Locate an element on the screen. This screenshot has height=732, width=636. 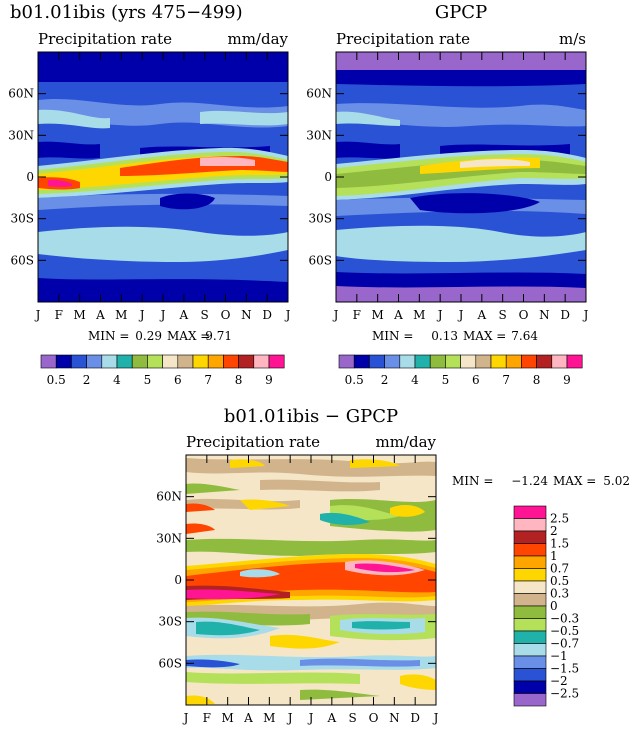
x-tick-label: N is located at coordinates (246, 315).